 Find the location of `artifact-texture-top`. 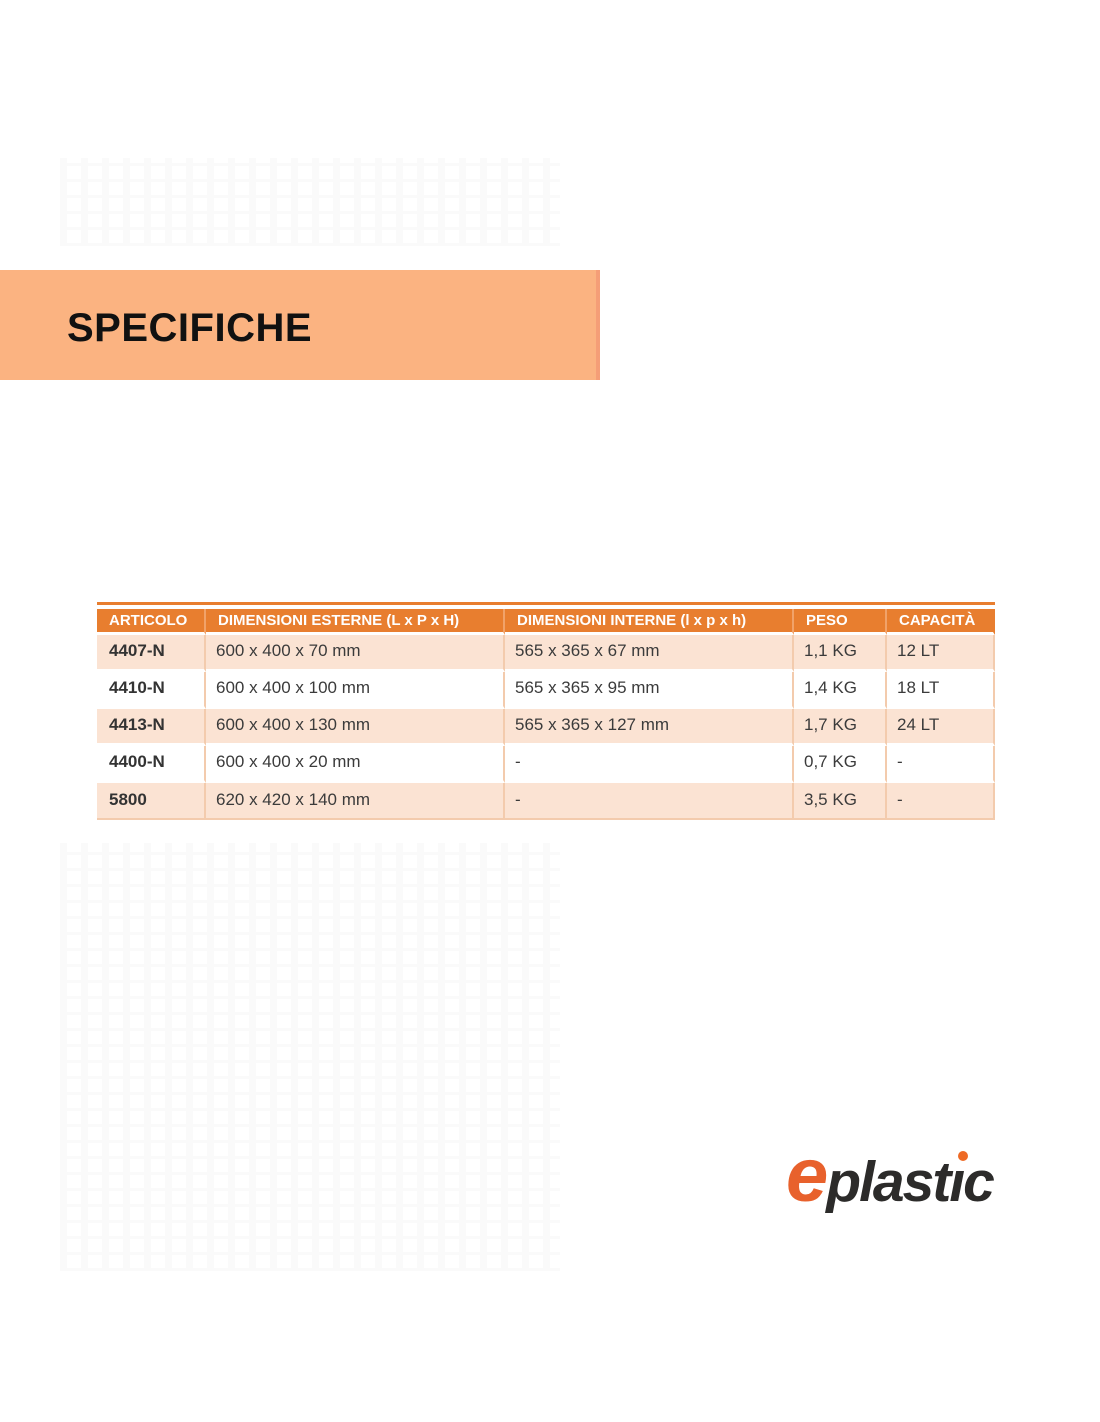

artifact-texture-top is located at coordinates (310, 202).